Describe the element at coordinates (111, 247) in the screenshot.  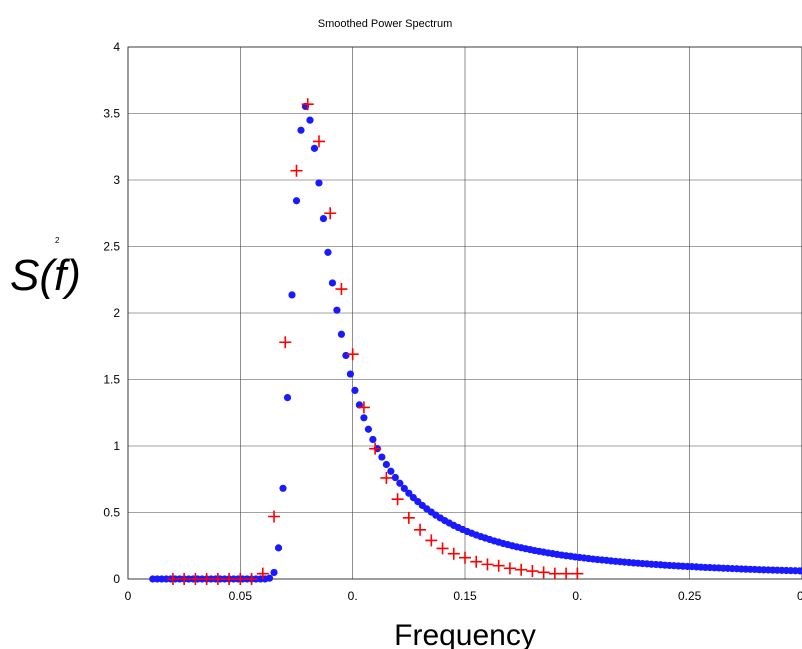
I see `y-tick-label: 2.5` at that location.